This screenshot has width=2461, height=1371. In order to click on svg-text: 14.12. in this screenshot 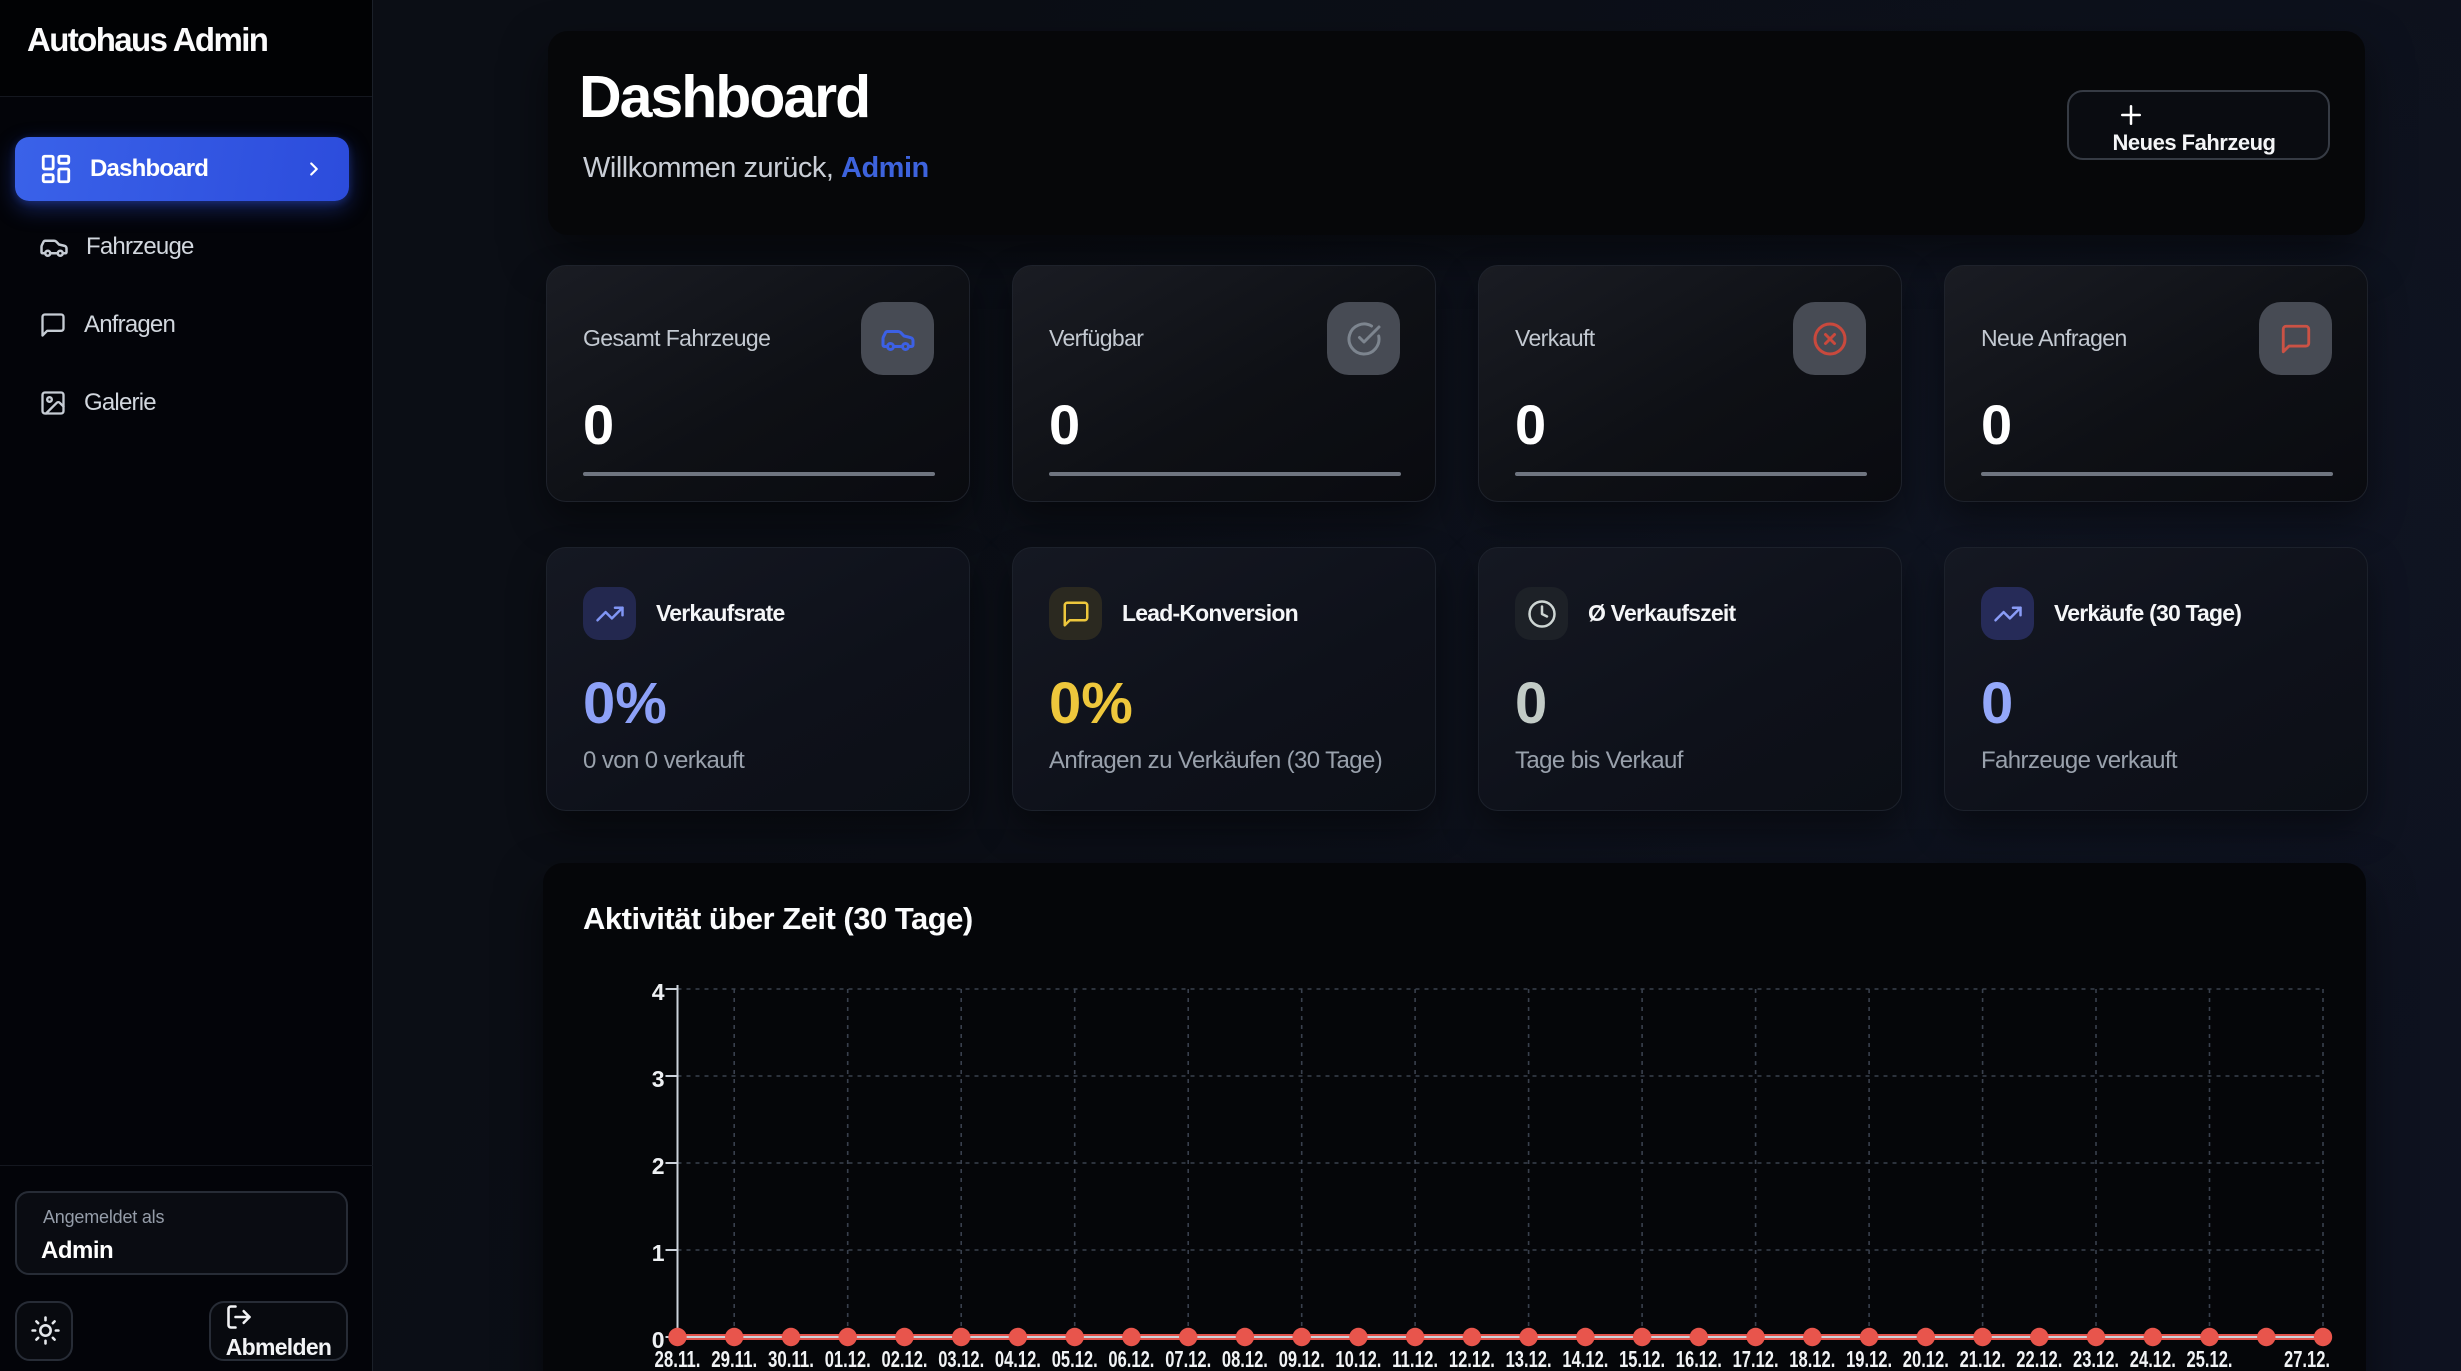, I will do `click(1585, 1358)`.